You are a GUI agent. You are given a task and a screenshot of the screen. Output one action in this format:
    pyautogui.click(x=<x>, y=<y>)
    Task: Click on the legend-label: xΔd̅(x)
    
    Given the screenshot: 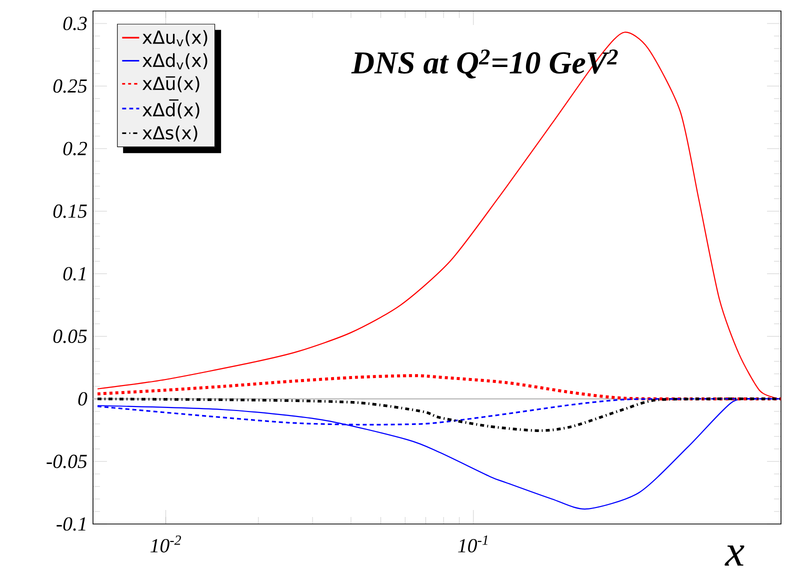 What is the action you would take?
    pyautogui.click(x=171, y=109)
    